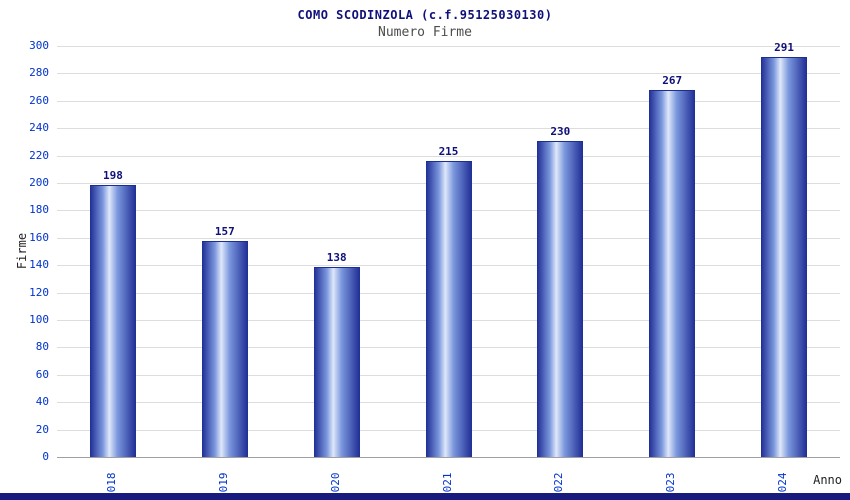 The image size is (850, 500). I want to click on y-tick-label: 20, so click(42, 429).